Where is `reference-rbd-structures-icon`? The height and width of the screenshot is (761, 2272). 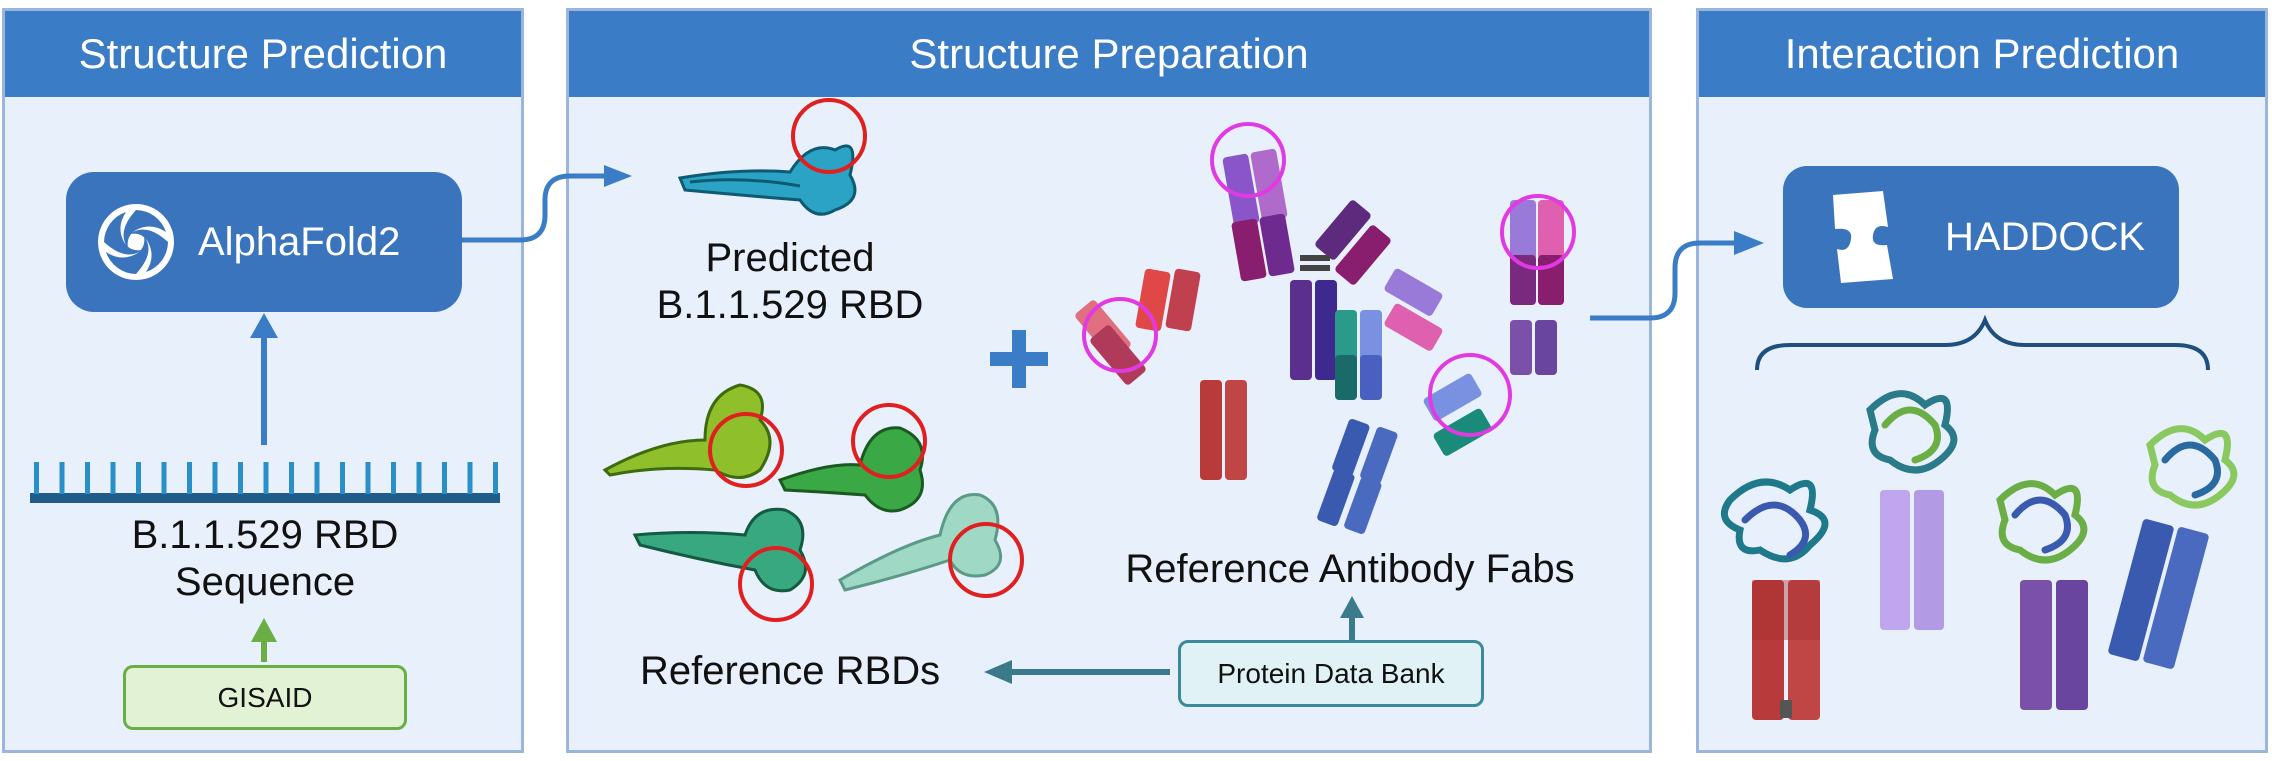
reference-rbd-structures-icon is located at coordinates (813, 502).